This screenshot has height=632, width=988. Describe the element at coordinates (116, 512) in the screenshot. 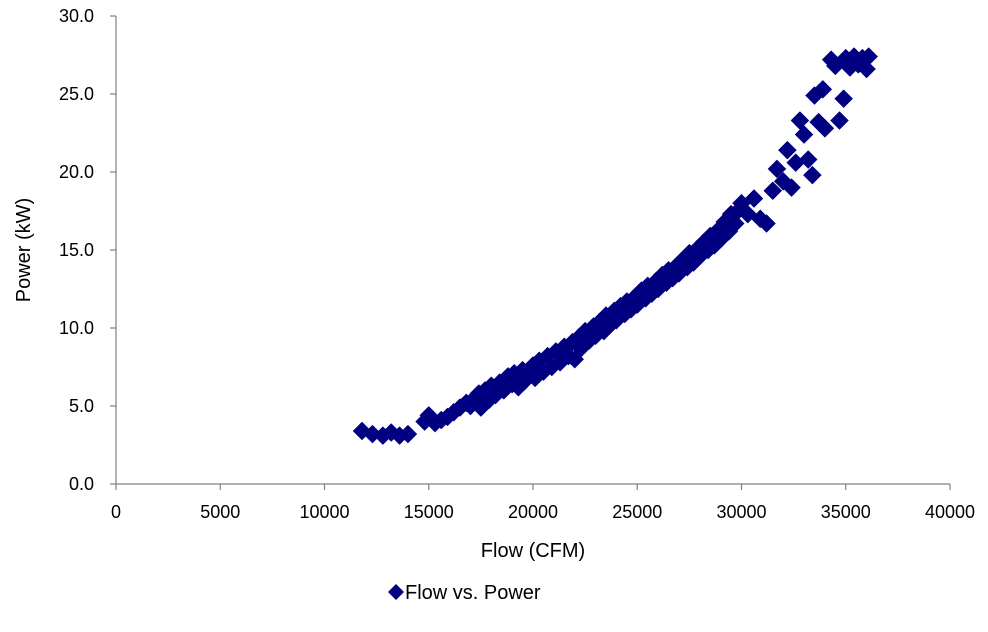

I see `x-tick-label: 0` at that location.